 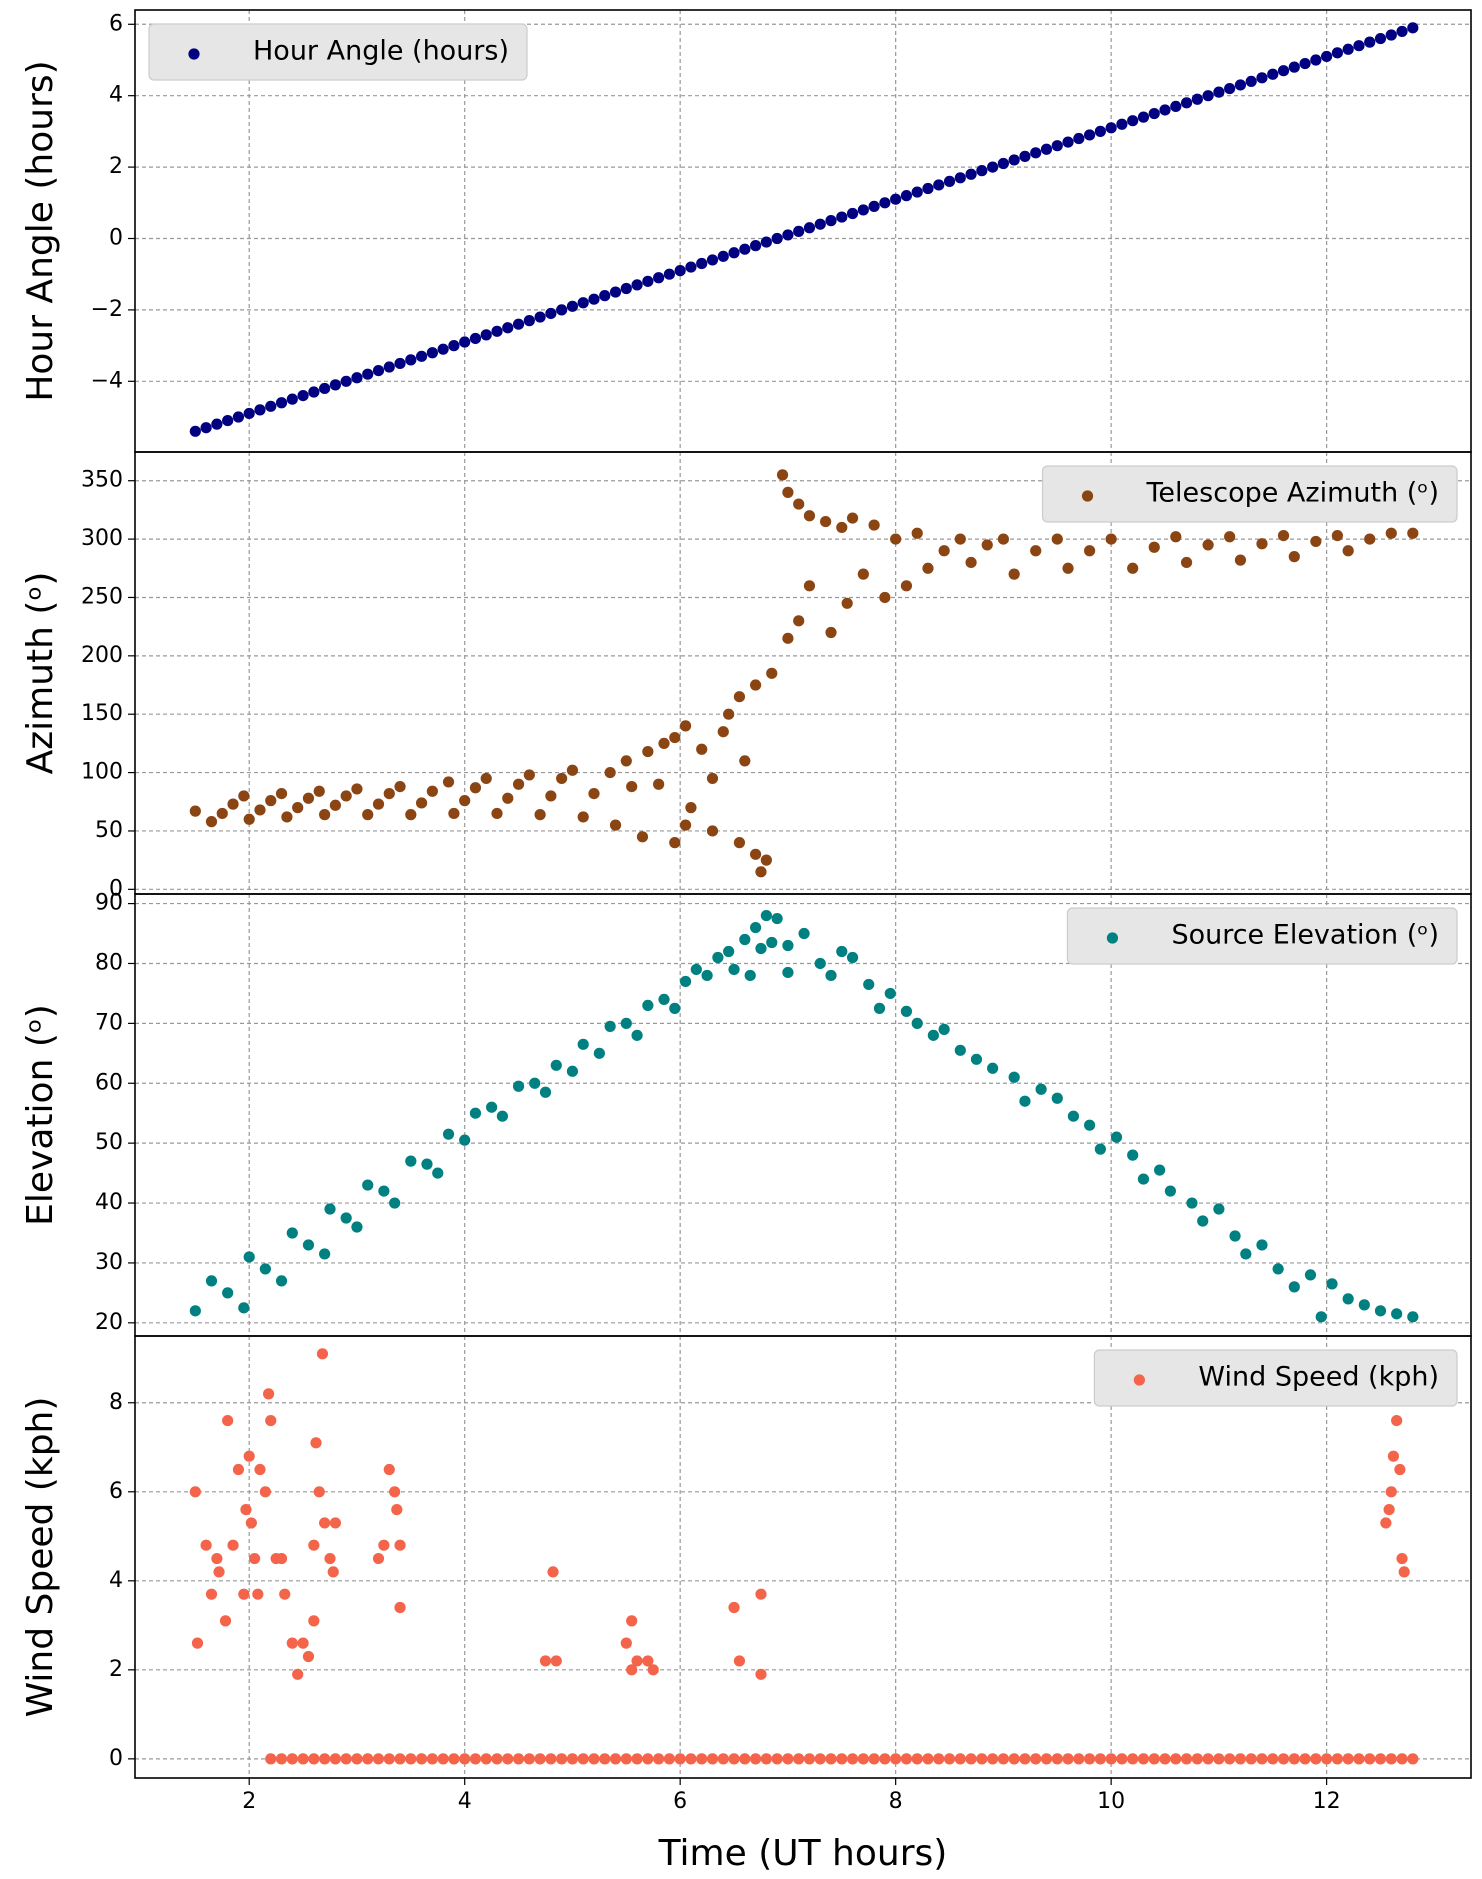 What do you see at coordinates (116, 888) in the screenshot?
I see `y-tick-label: 0` at bounding box center [116, 888].